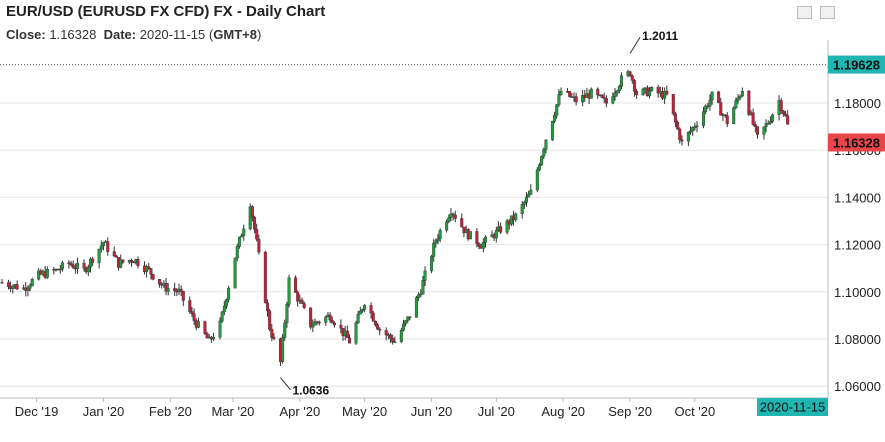  Describe the element at coordinates (630, 411) in the screenshot. I see `x-tick-label: Sep '20` at that location.